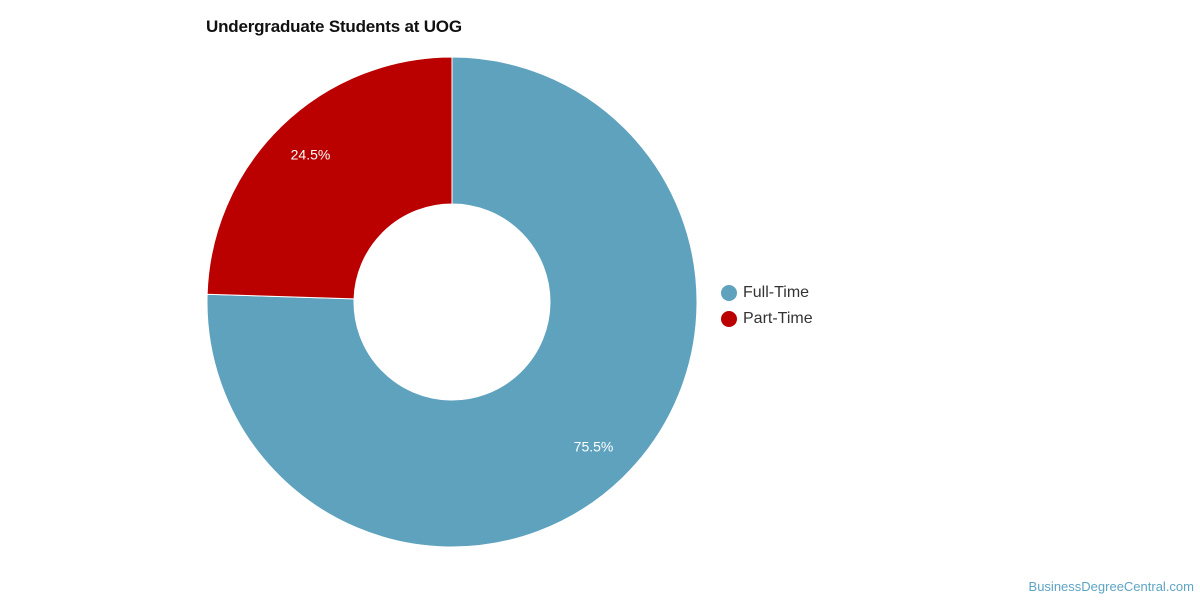 The height and width of the screenshot is (600, 1200). I want to click on slice-part-time, so click(329, 178).